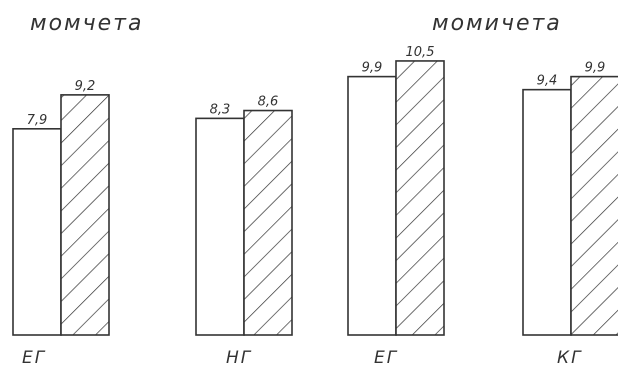  I want to click on category-label-1: НГ, so click(239, 358).